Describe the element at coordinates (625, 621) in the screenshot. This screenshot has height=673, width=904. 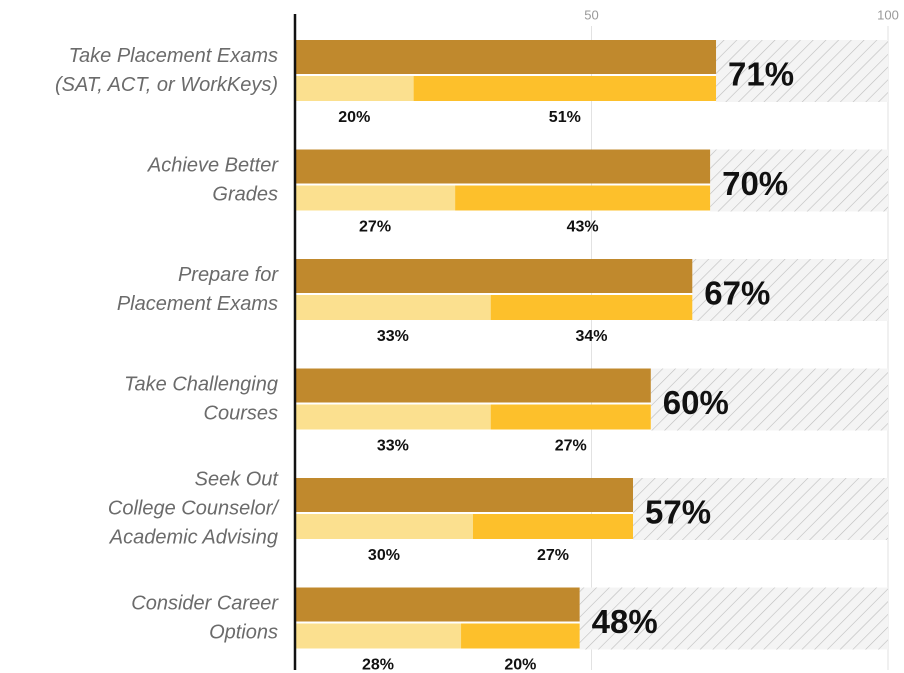
I see `total-label: 48%` at that location.